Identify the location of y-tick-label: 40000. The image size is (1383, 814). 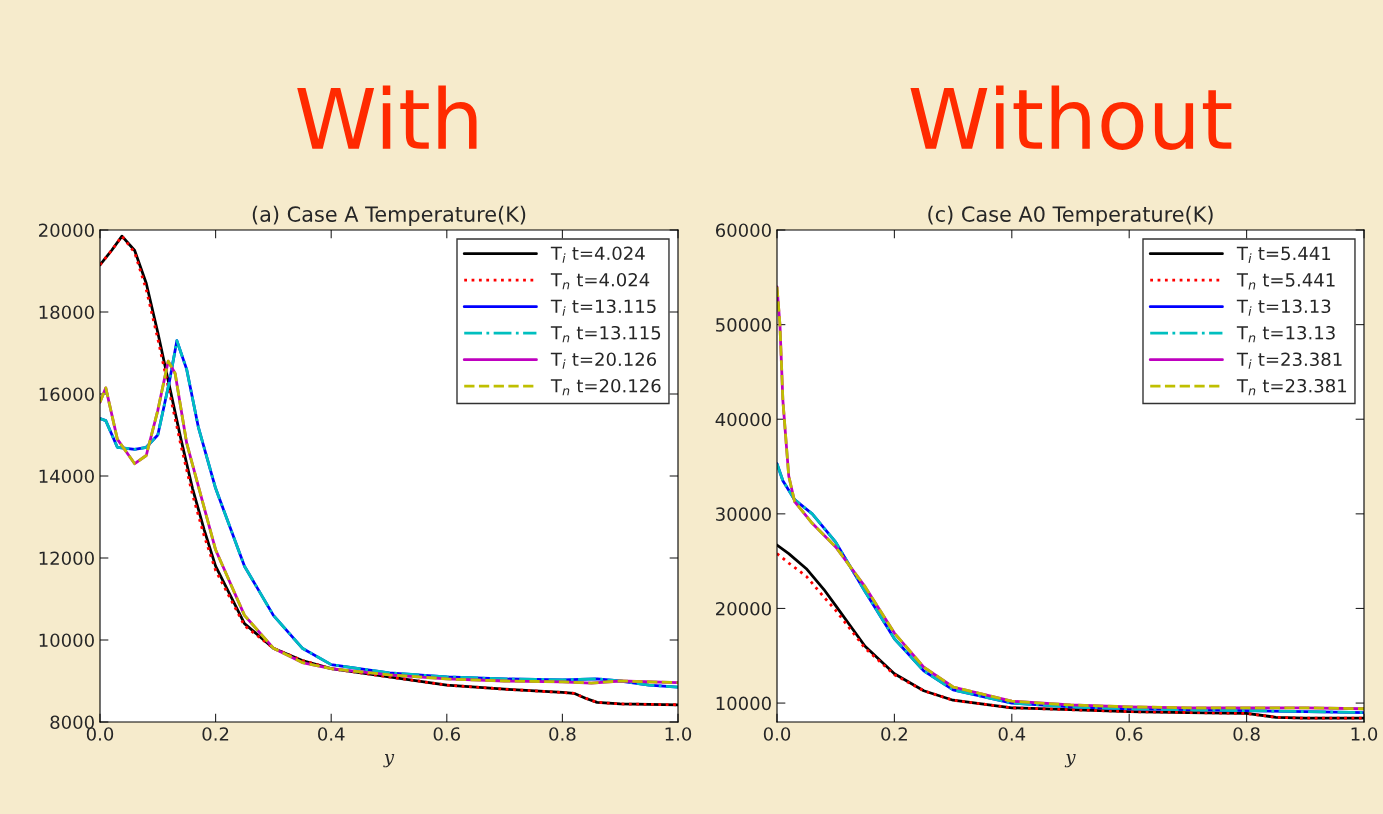
(743, 419).